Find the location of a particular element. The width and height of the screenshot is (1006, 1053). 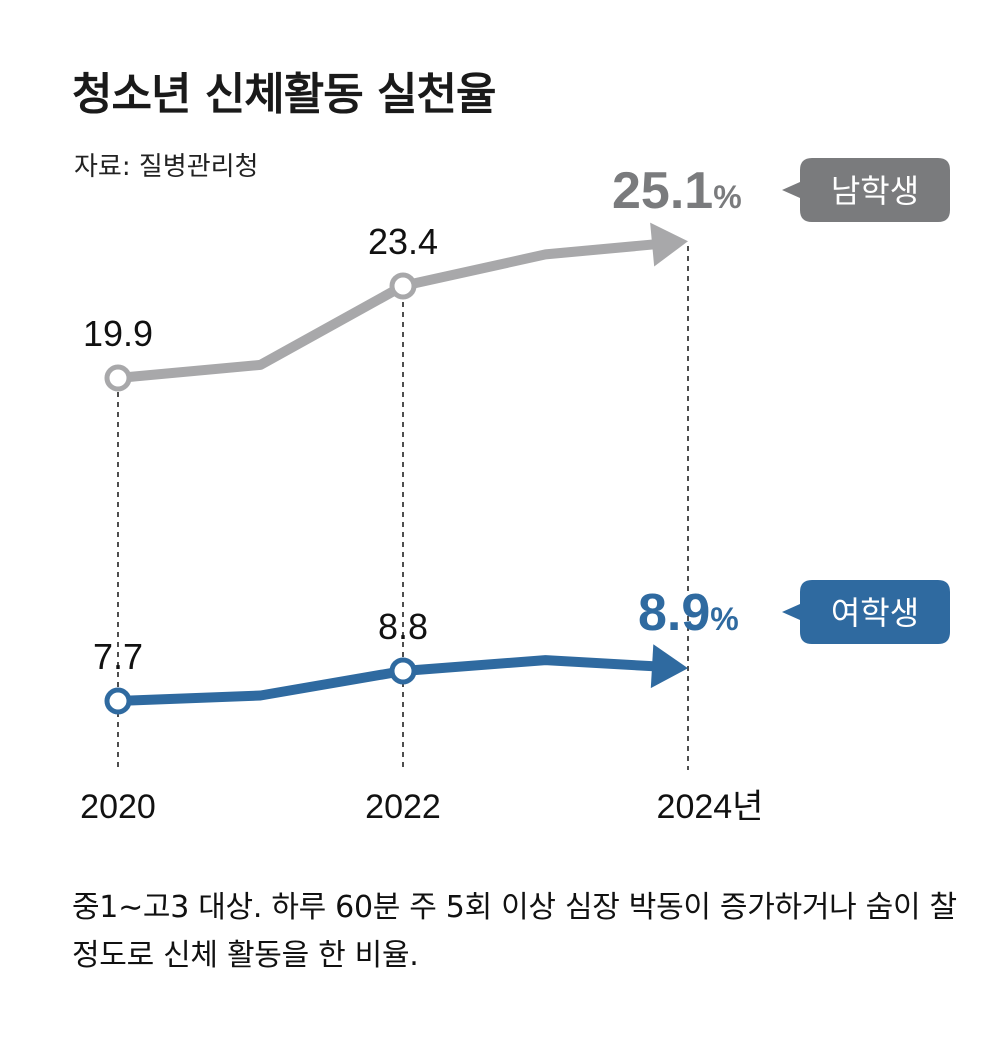

source-label: 자료: 질병관리청 is located at coordinates (166, 167).